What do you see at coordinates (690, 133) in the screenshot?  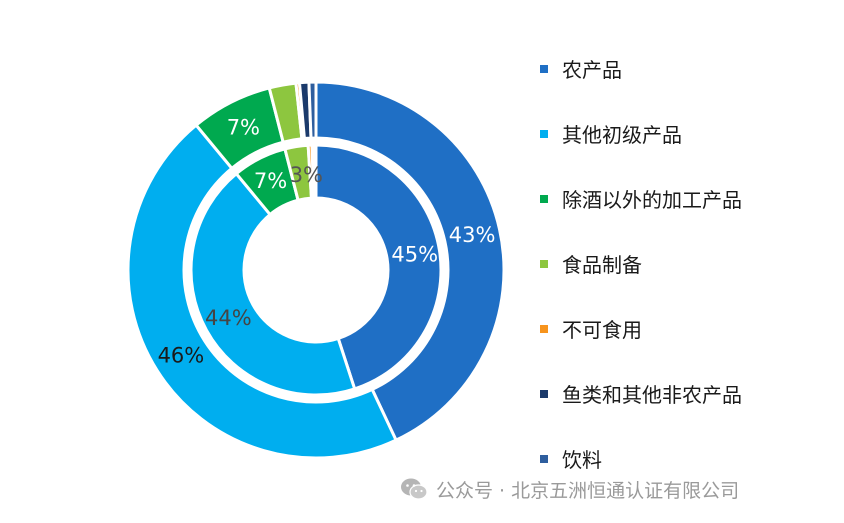 I see `legend-item-1: 其他初级产品` at bounding box center [690, 133].